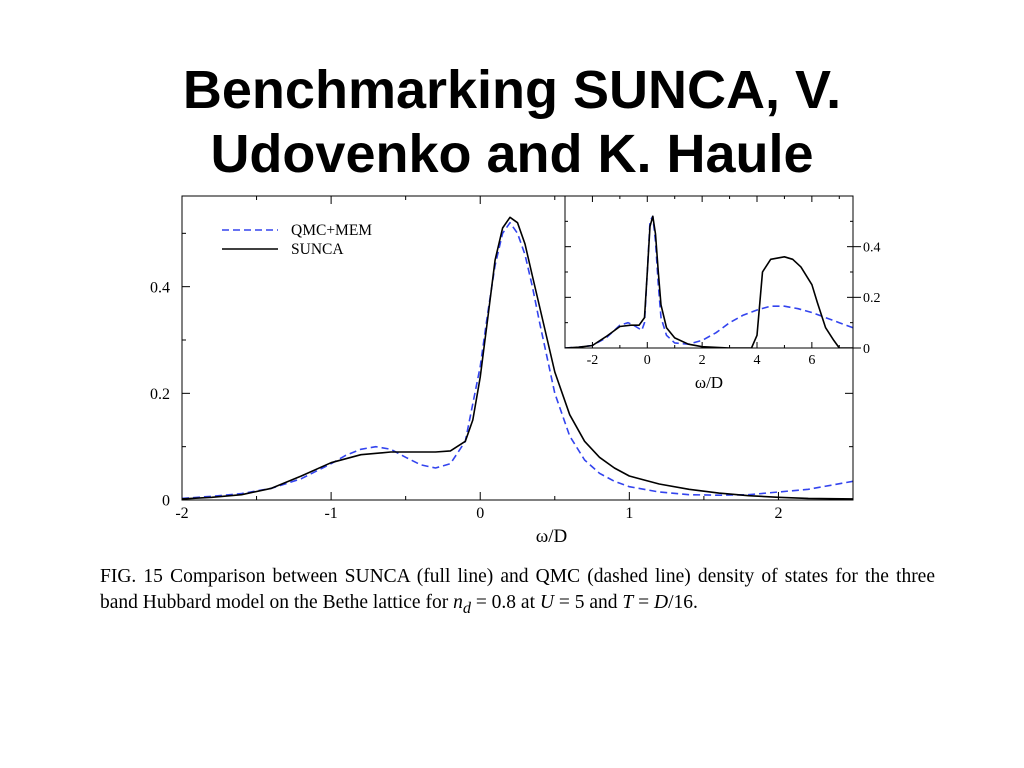 Image resolution: width=1024 pixels, height=768 pixels. Describe the element at coordinates (866, 349) in the screenshot. I see `inset-ytick-label: 0` at that location.